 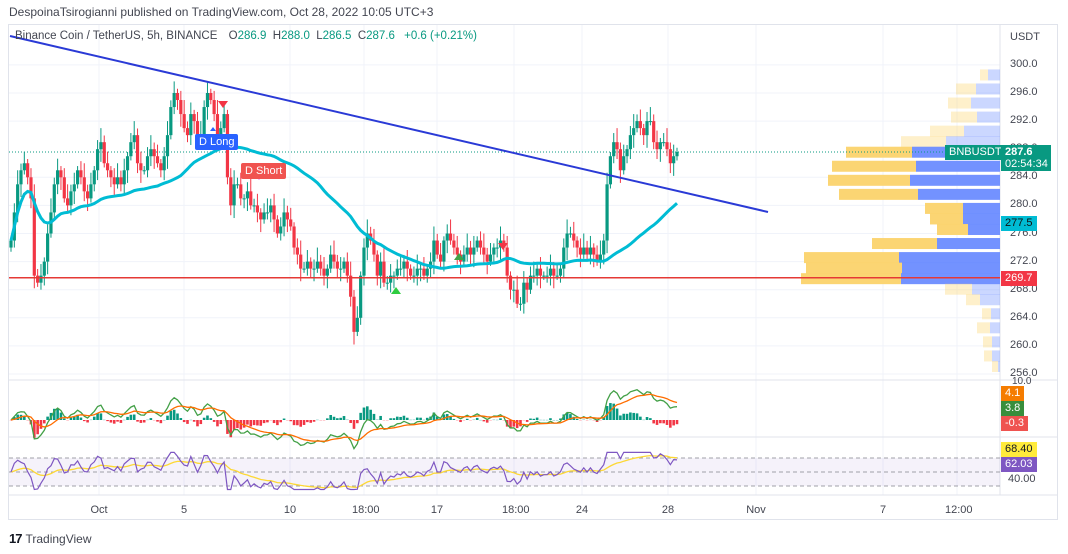 I want to click on price-tick: 296.0, so click(x=1024, y=92).